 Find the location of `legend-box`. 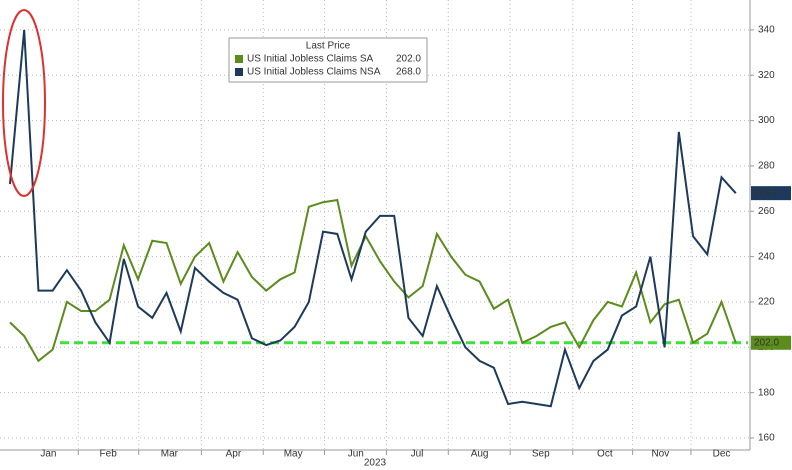

legend-box is located at coordinates (328, 60).